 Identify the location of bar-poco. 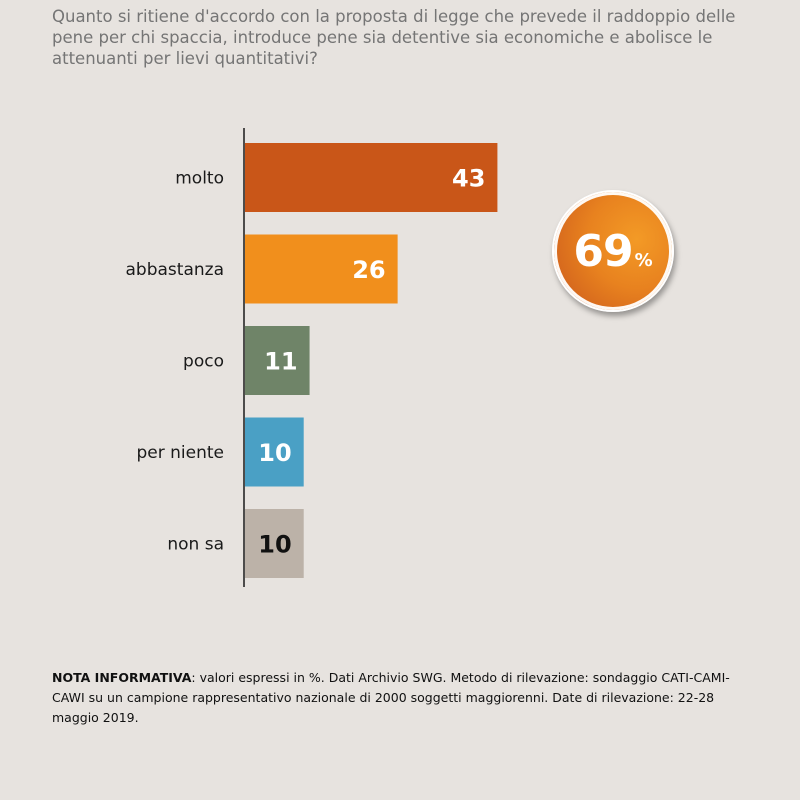
(277, 360).